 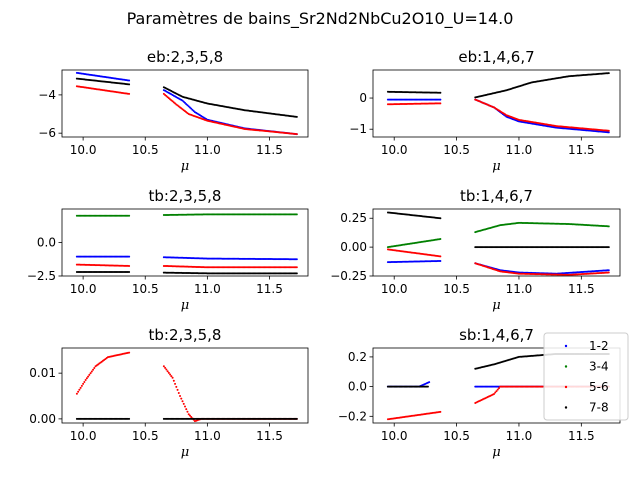 I want to click on panel-1: eb:2,3,5,8 10.0 10.5 11.0 11.5 −6 −4 μ, so click(x=173, y=111).